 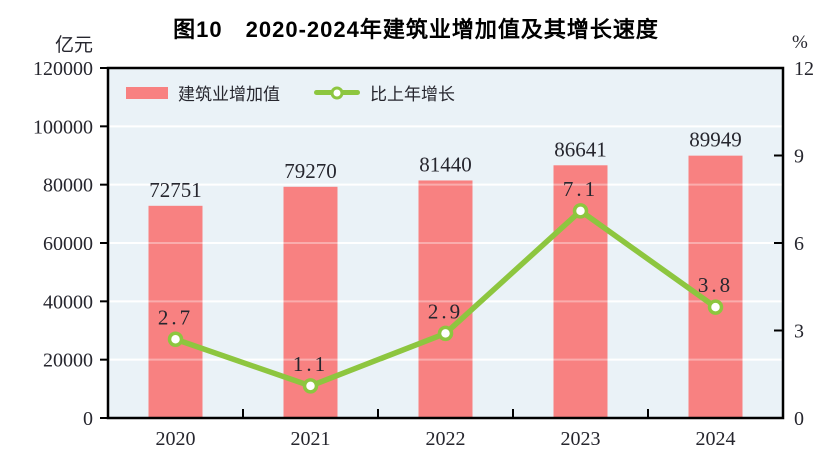 What do you see at coordinates (799, 332) in the screenshot?
I see `y-tick-label-right: 3` at bounding box center [799, 332].